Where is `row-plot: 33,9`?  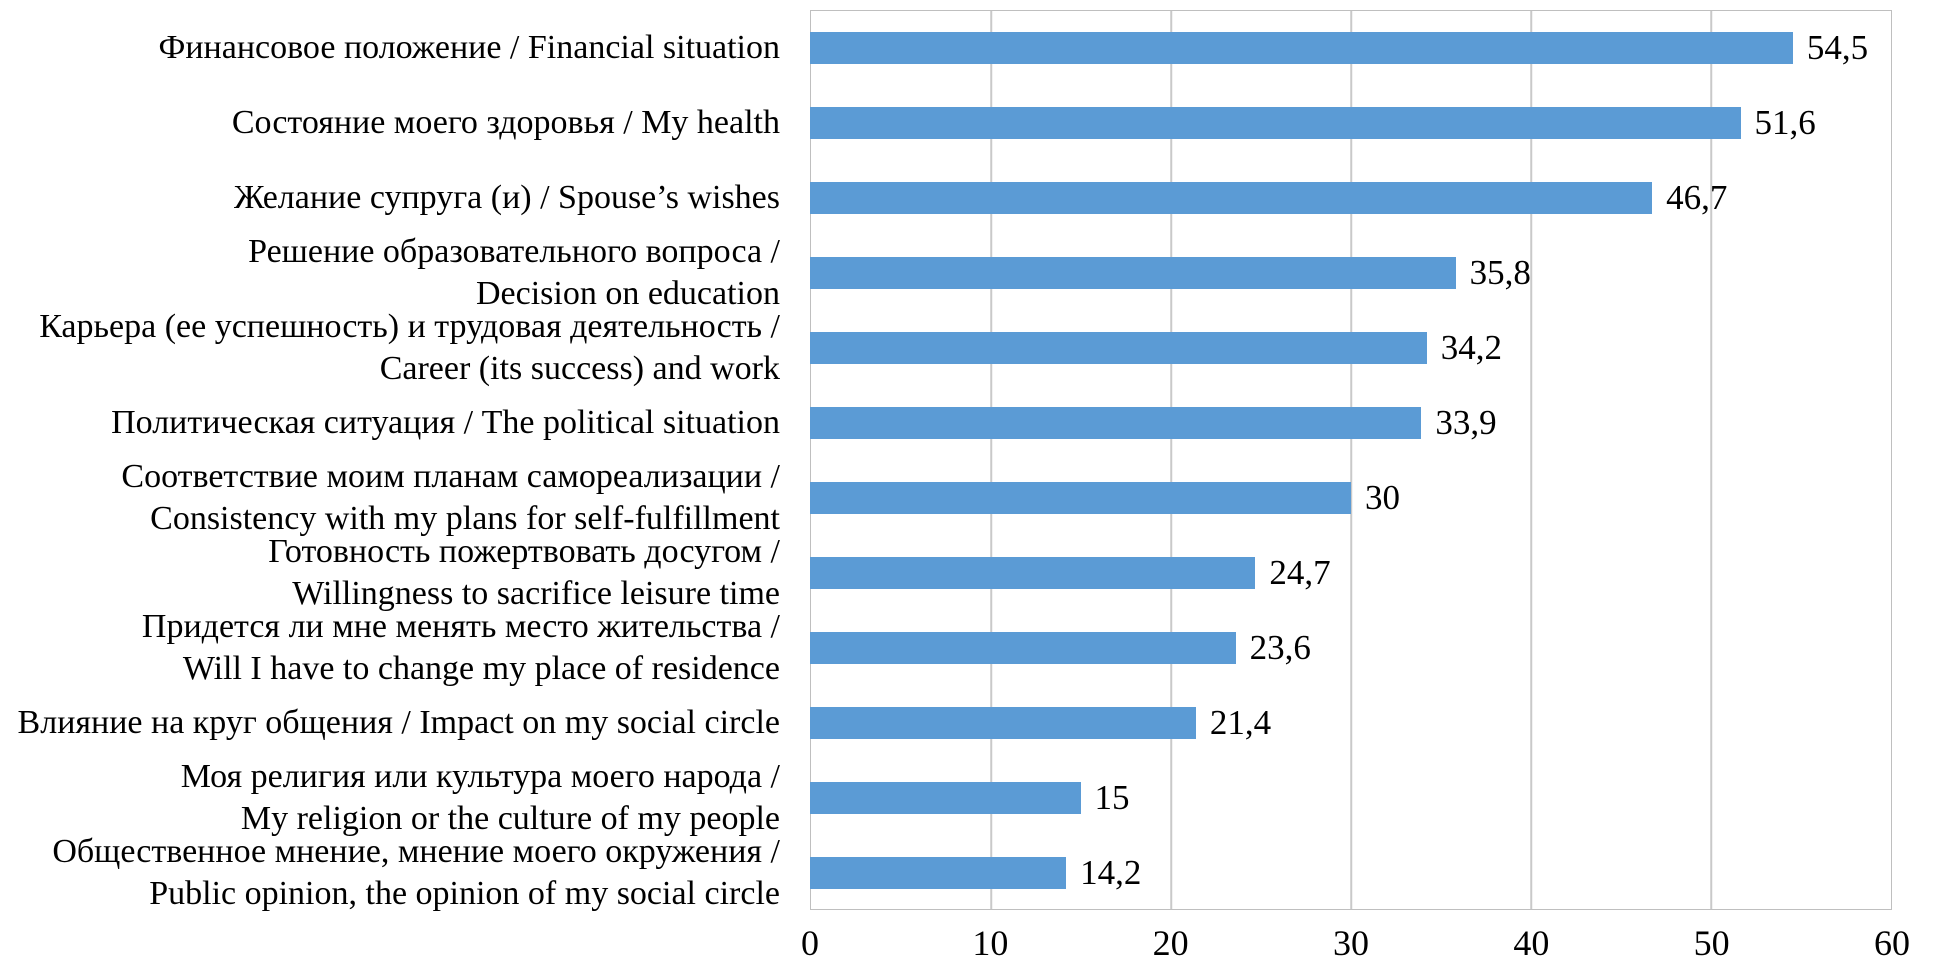 row-plot: 33,9 is located at coordinates (1351, 422).